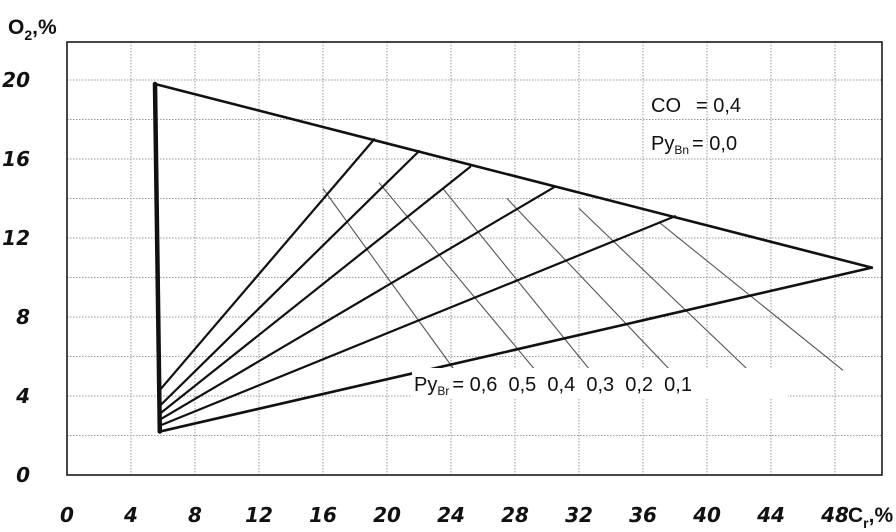 This screenshot has width=896, height=532. I want to click on y-tick-label: 0, so click(23, 475).